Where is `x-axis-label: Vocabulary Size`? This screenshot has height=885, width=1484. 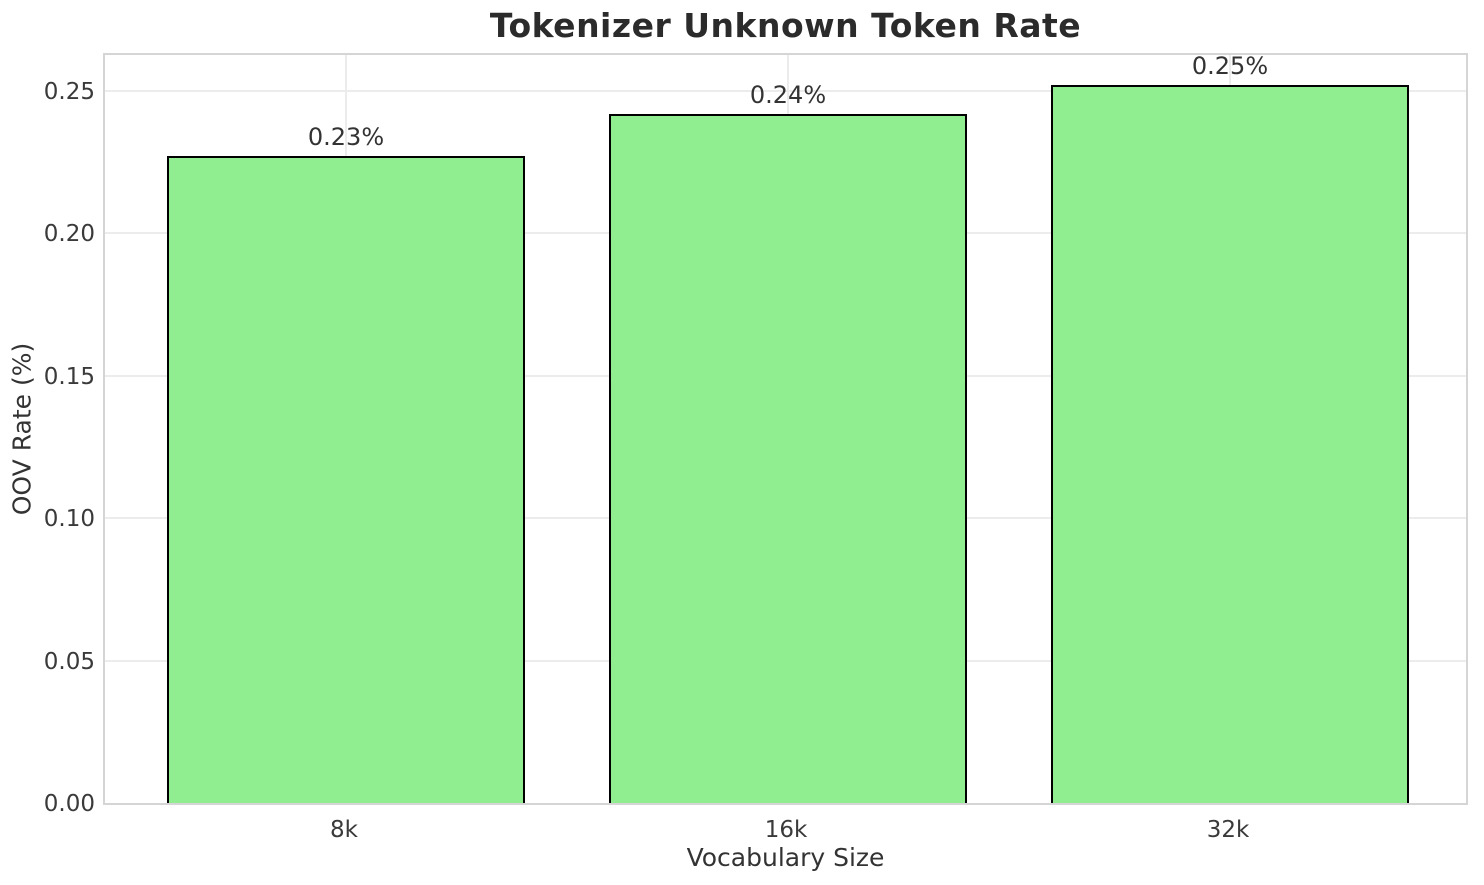 x-axis-label: Vocabulary Size is located at coordinates (785, 857).